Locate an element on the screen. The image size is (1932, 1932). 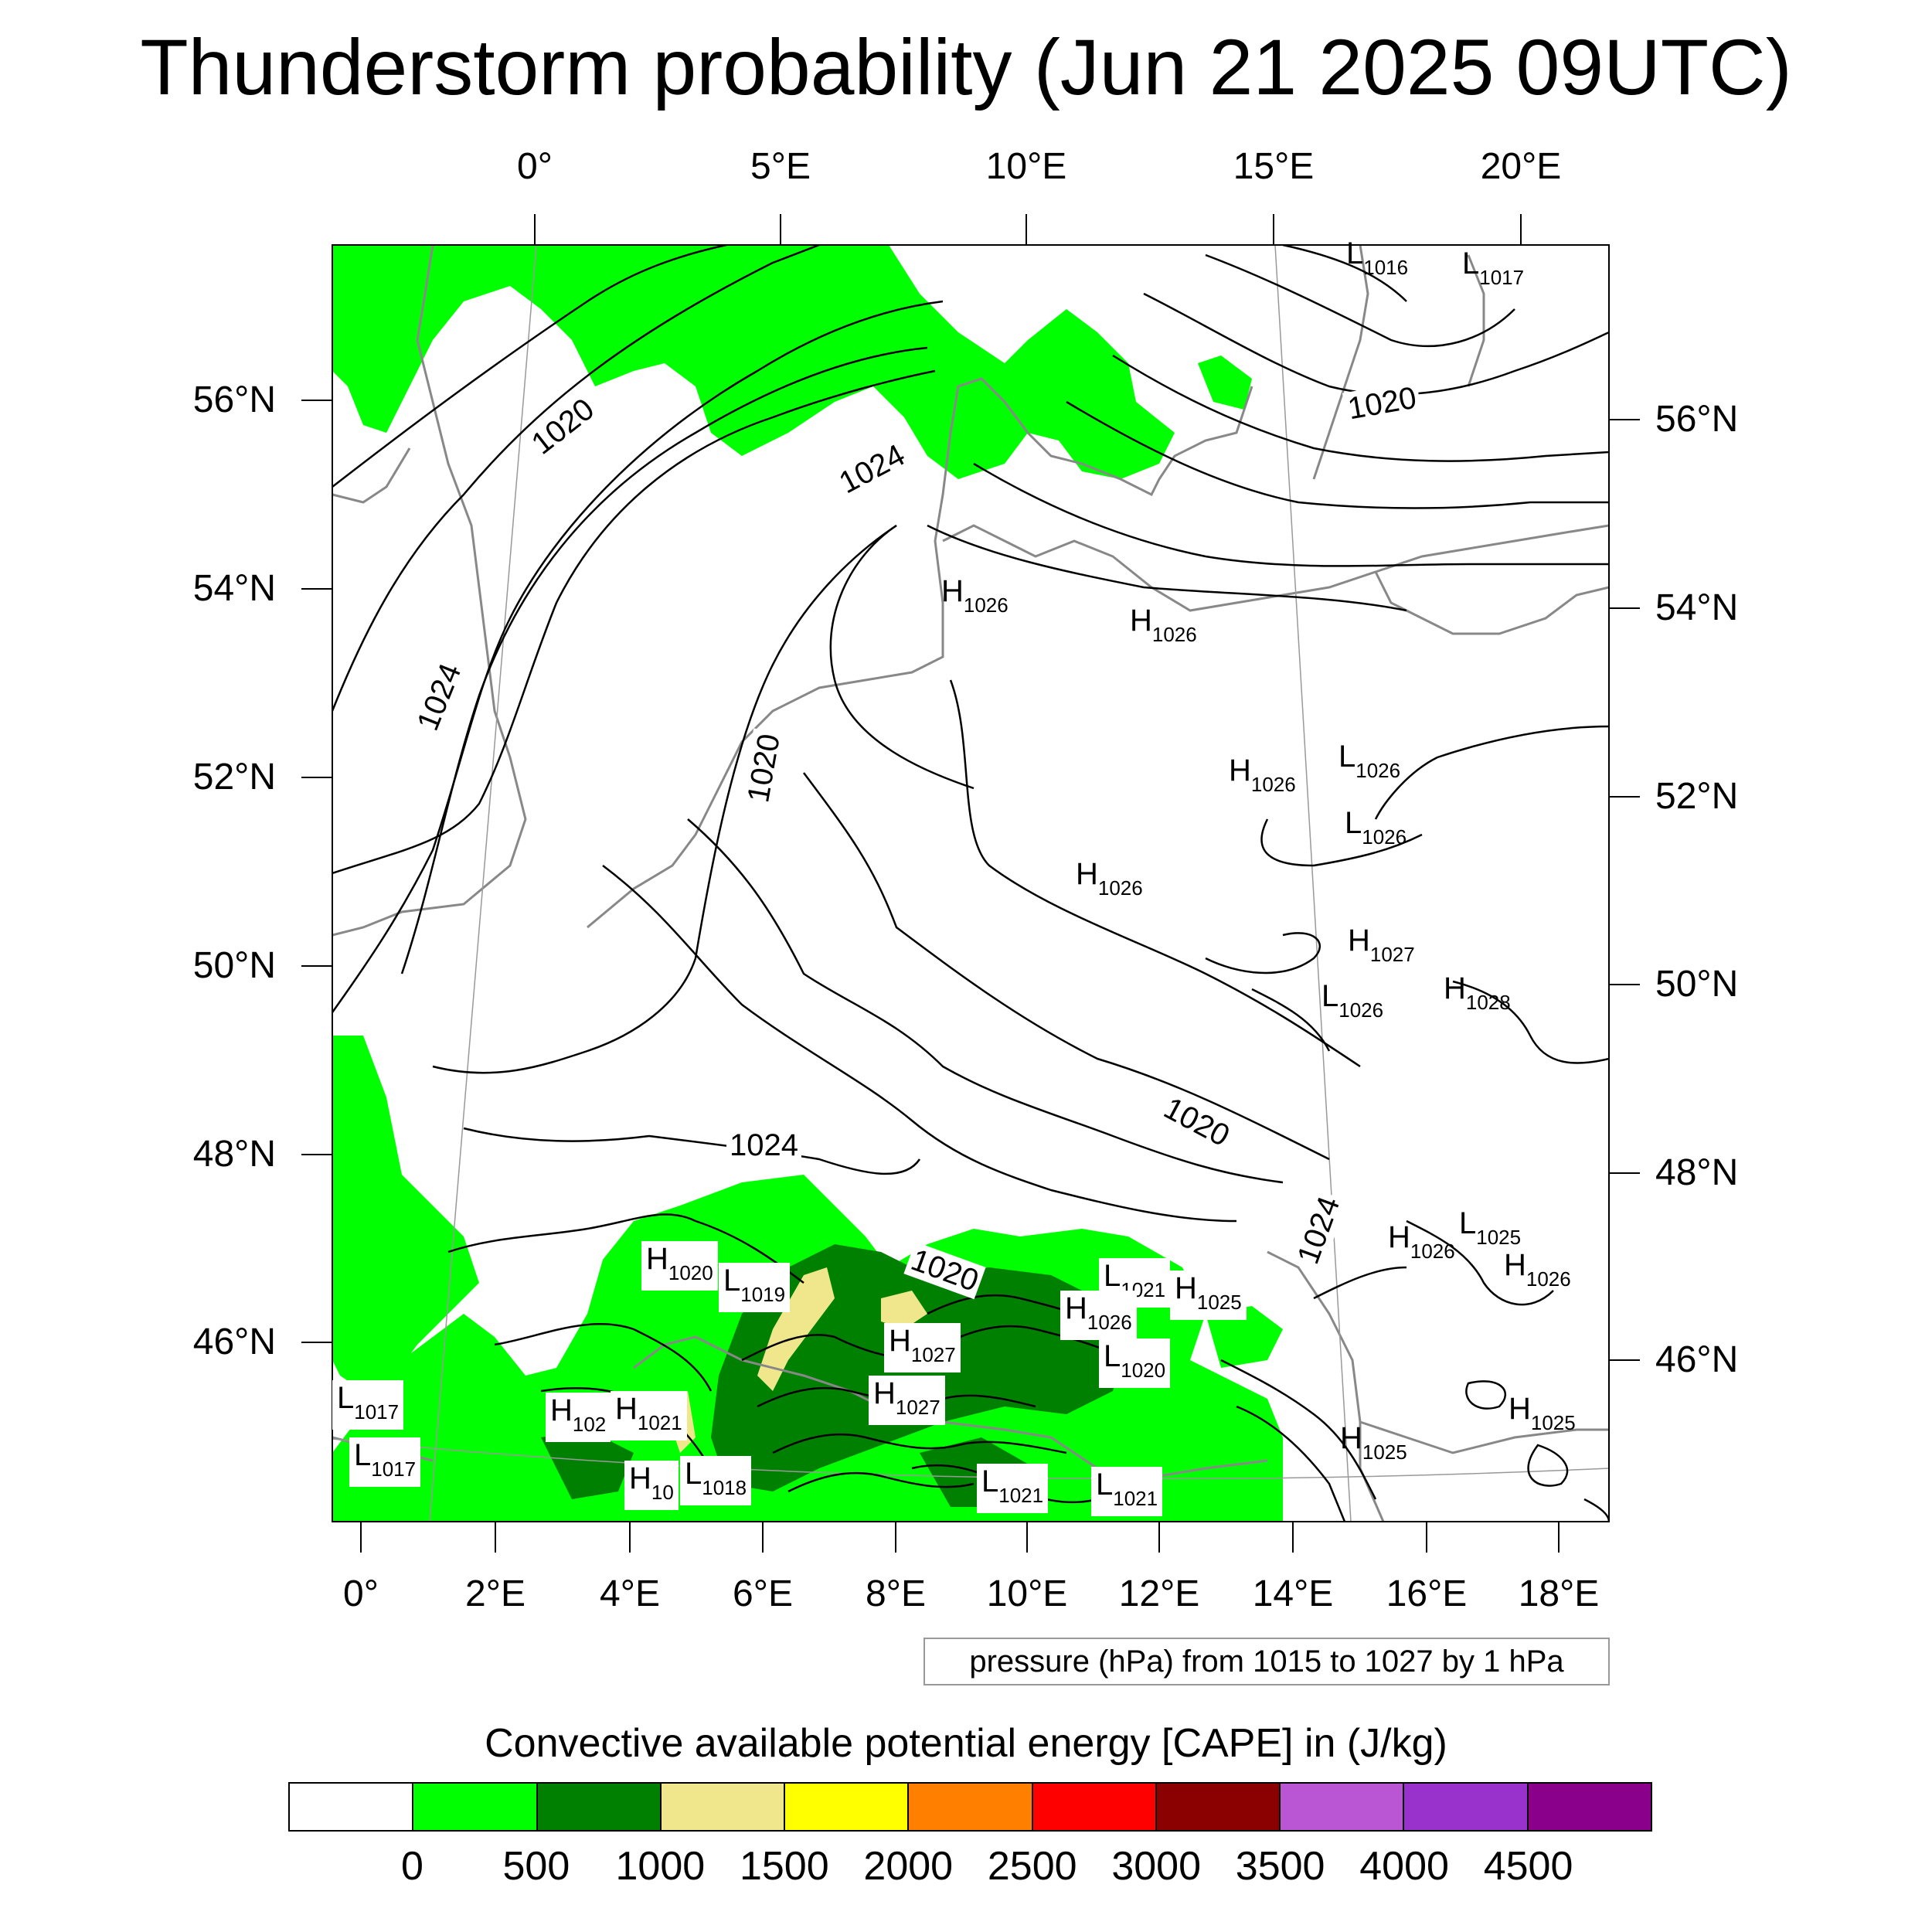
pressure-center-label: H1028 is located at coordinates (1477, 992).